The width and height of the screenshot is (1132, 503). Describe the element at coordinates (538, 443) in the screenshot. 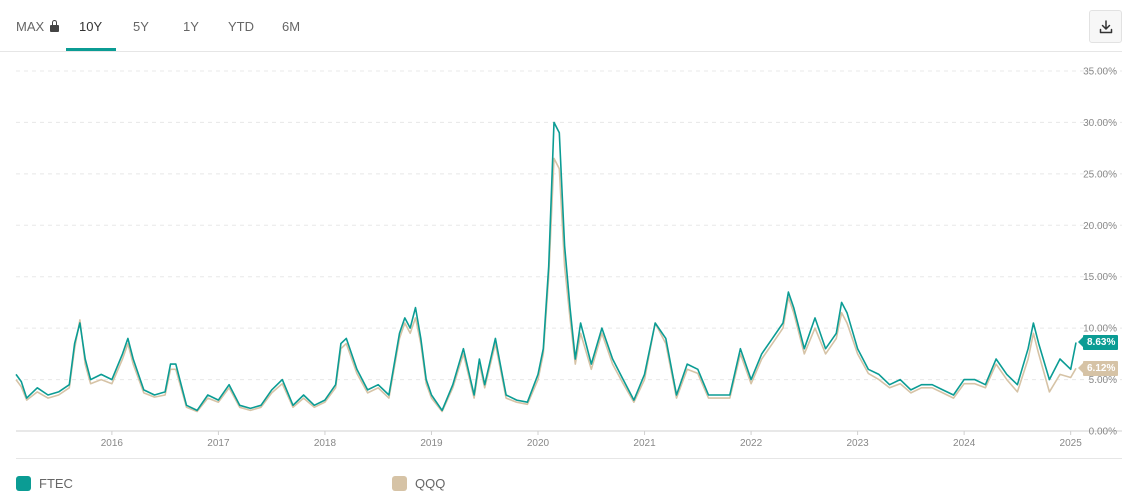

I see `x-tick-label: 2020` at that location.